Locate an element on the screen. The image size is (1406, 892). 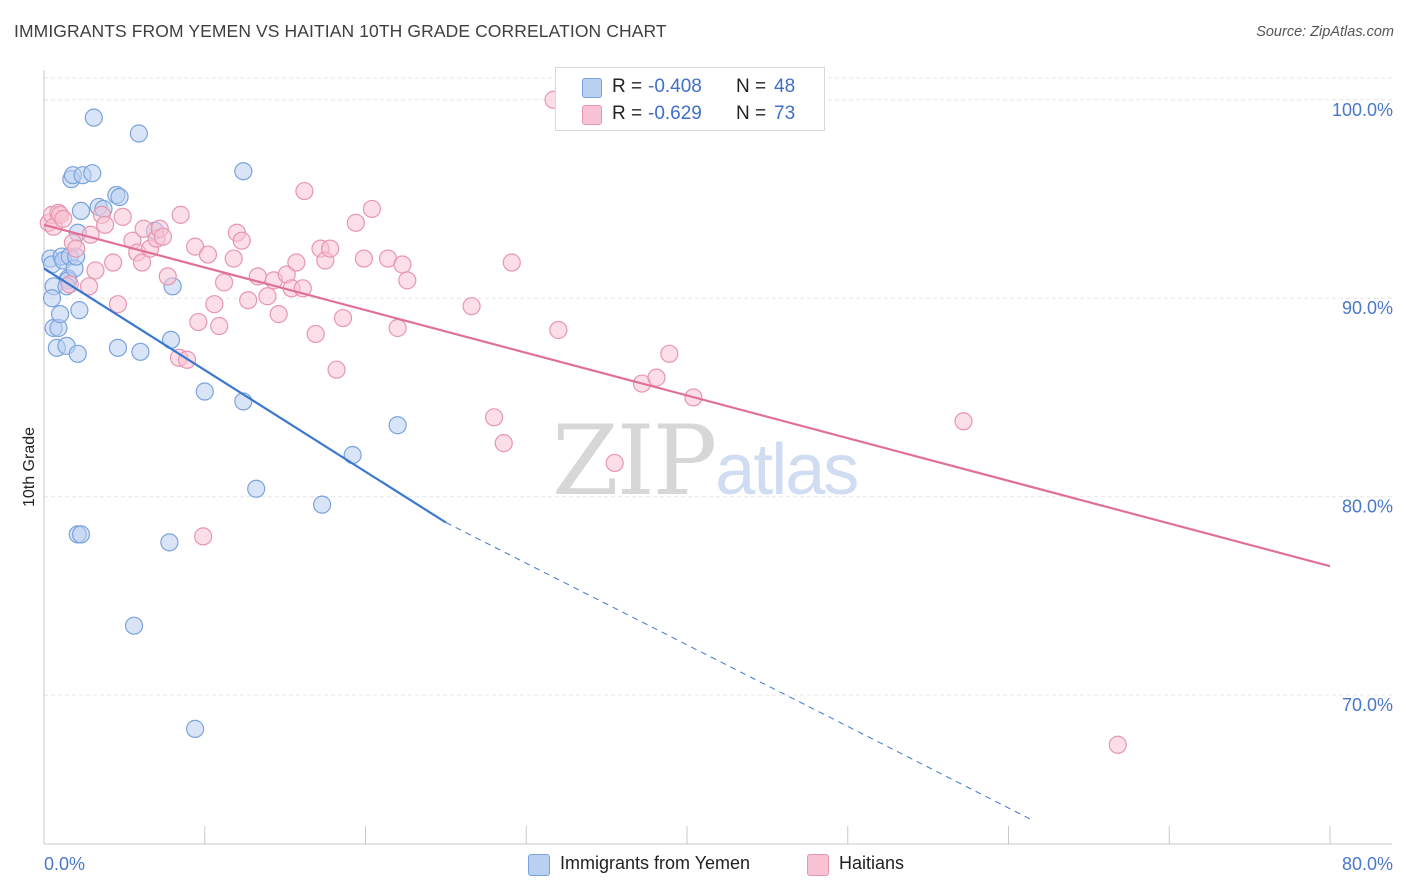
series-legend: Immigrants from Yemen Haitians is located at coordinates (703, 865).